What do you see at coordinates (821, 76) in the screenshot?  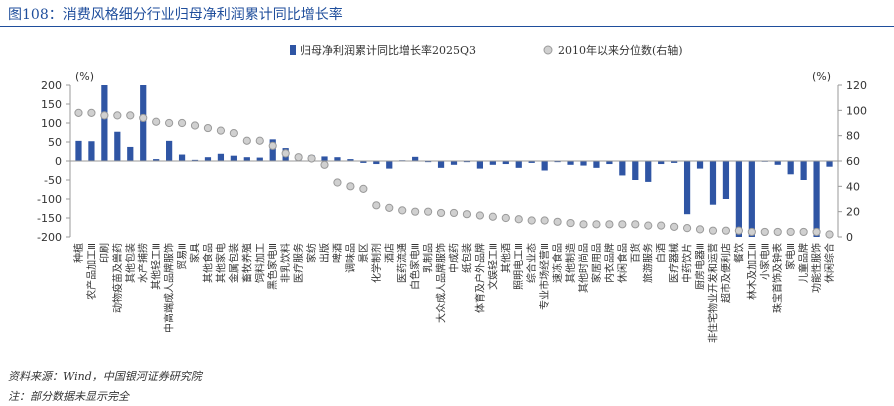 I see `right-axis-unit: (%)` at bounding box center [821, 76].